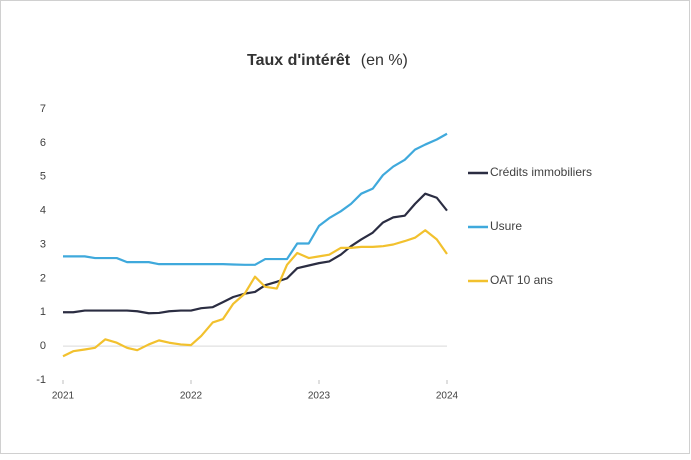 This screenshot has height=460, width=691. I want to click on x-tick-label: 2023, so click(319, 396).